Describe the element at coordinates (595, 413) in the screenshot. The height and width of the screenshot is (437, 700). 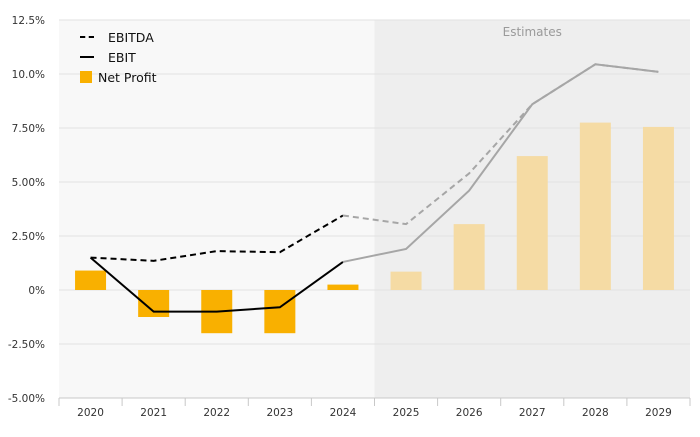
I see `x-tick-label: 2028` at that location.